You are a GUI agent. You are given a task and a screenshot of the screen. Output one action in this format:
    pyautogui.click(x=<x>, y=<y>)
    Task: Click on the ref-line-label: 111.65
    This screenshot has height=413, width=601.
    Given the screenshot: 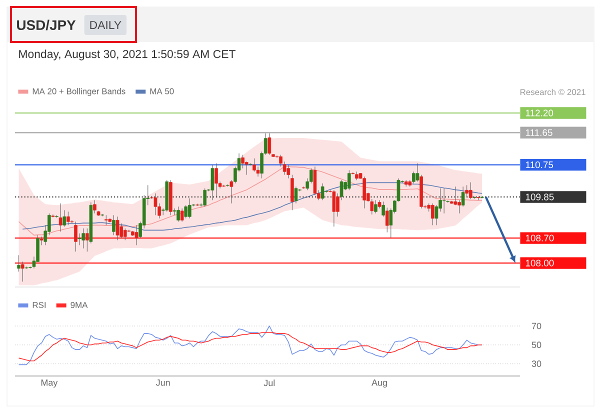 What is the action you would take?
    pyautogui.click(x=539, y=132)
    